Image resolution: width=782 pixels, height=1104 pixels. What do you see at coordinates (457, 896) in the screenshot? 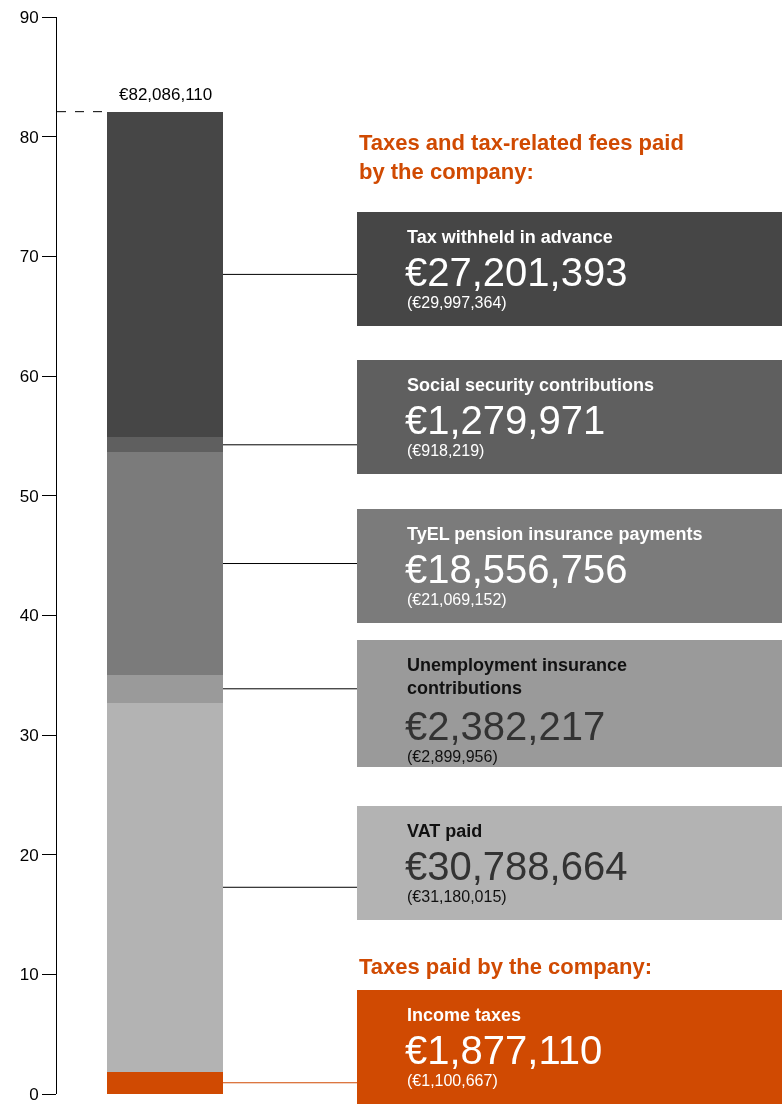
I see `text: (€31,180,015)` at bounding box center [457, 896].